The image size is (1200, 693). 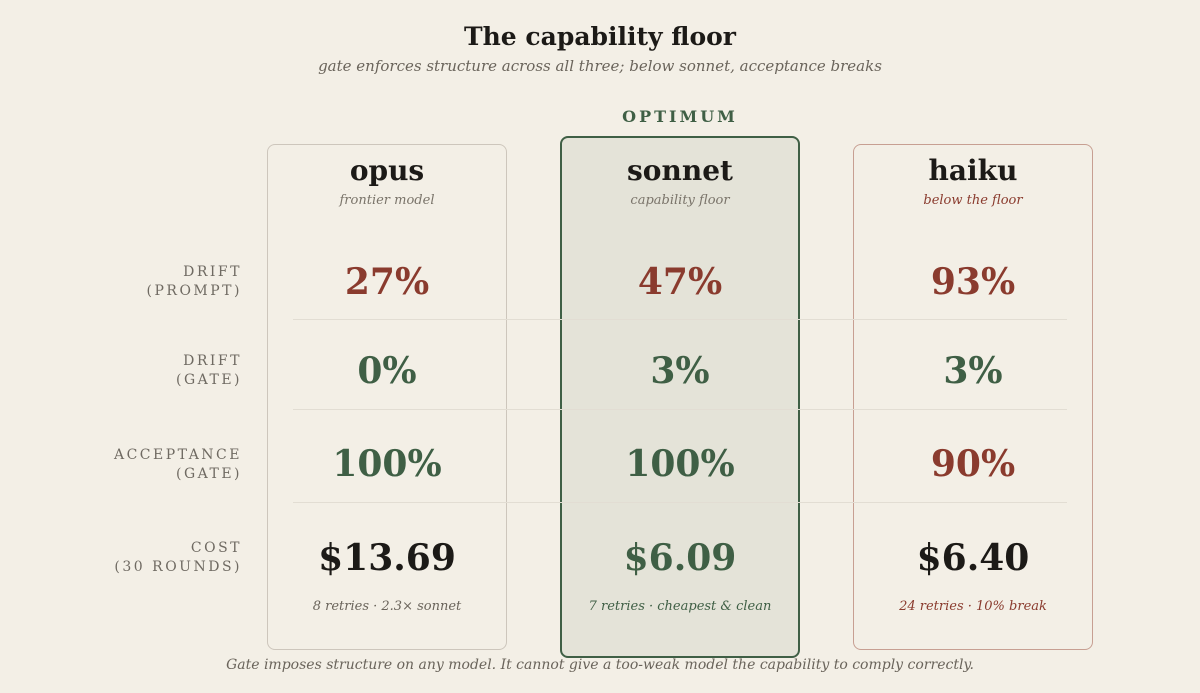 I want to click on note-sonnet: 7 retries · cheapest & clean, so click(x=680, y=606).